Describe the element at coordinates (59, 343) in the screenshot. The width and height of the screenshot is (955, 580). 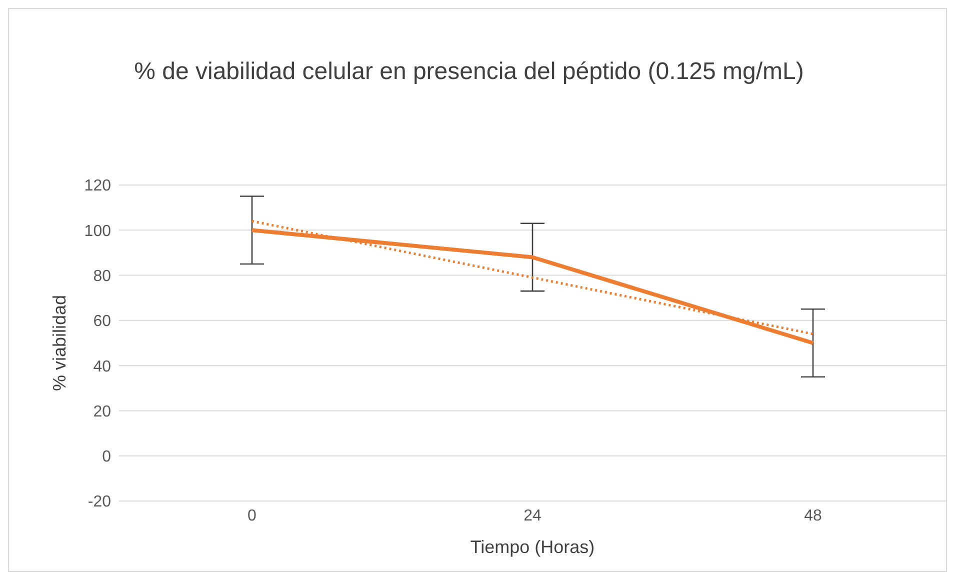
I see `y-axis-title: % viabilidad` at that location.